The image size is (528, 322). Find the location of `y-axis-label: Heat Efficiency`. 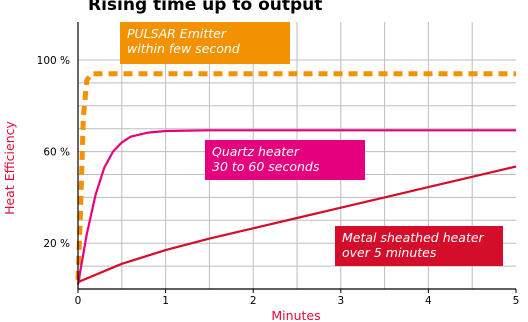

y-axis-label: Heat Efficiency is located at coordinates (9, 167).